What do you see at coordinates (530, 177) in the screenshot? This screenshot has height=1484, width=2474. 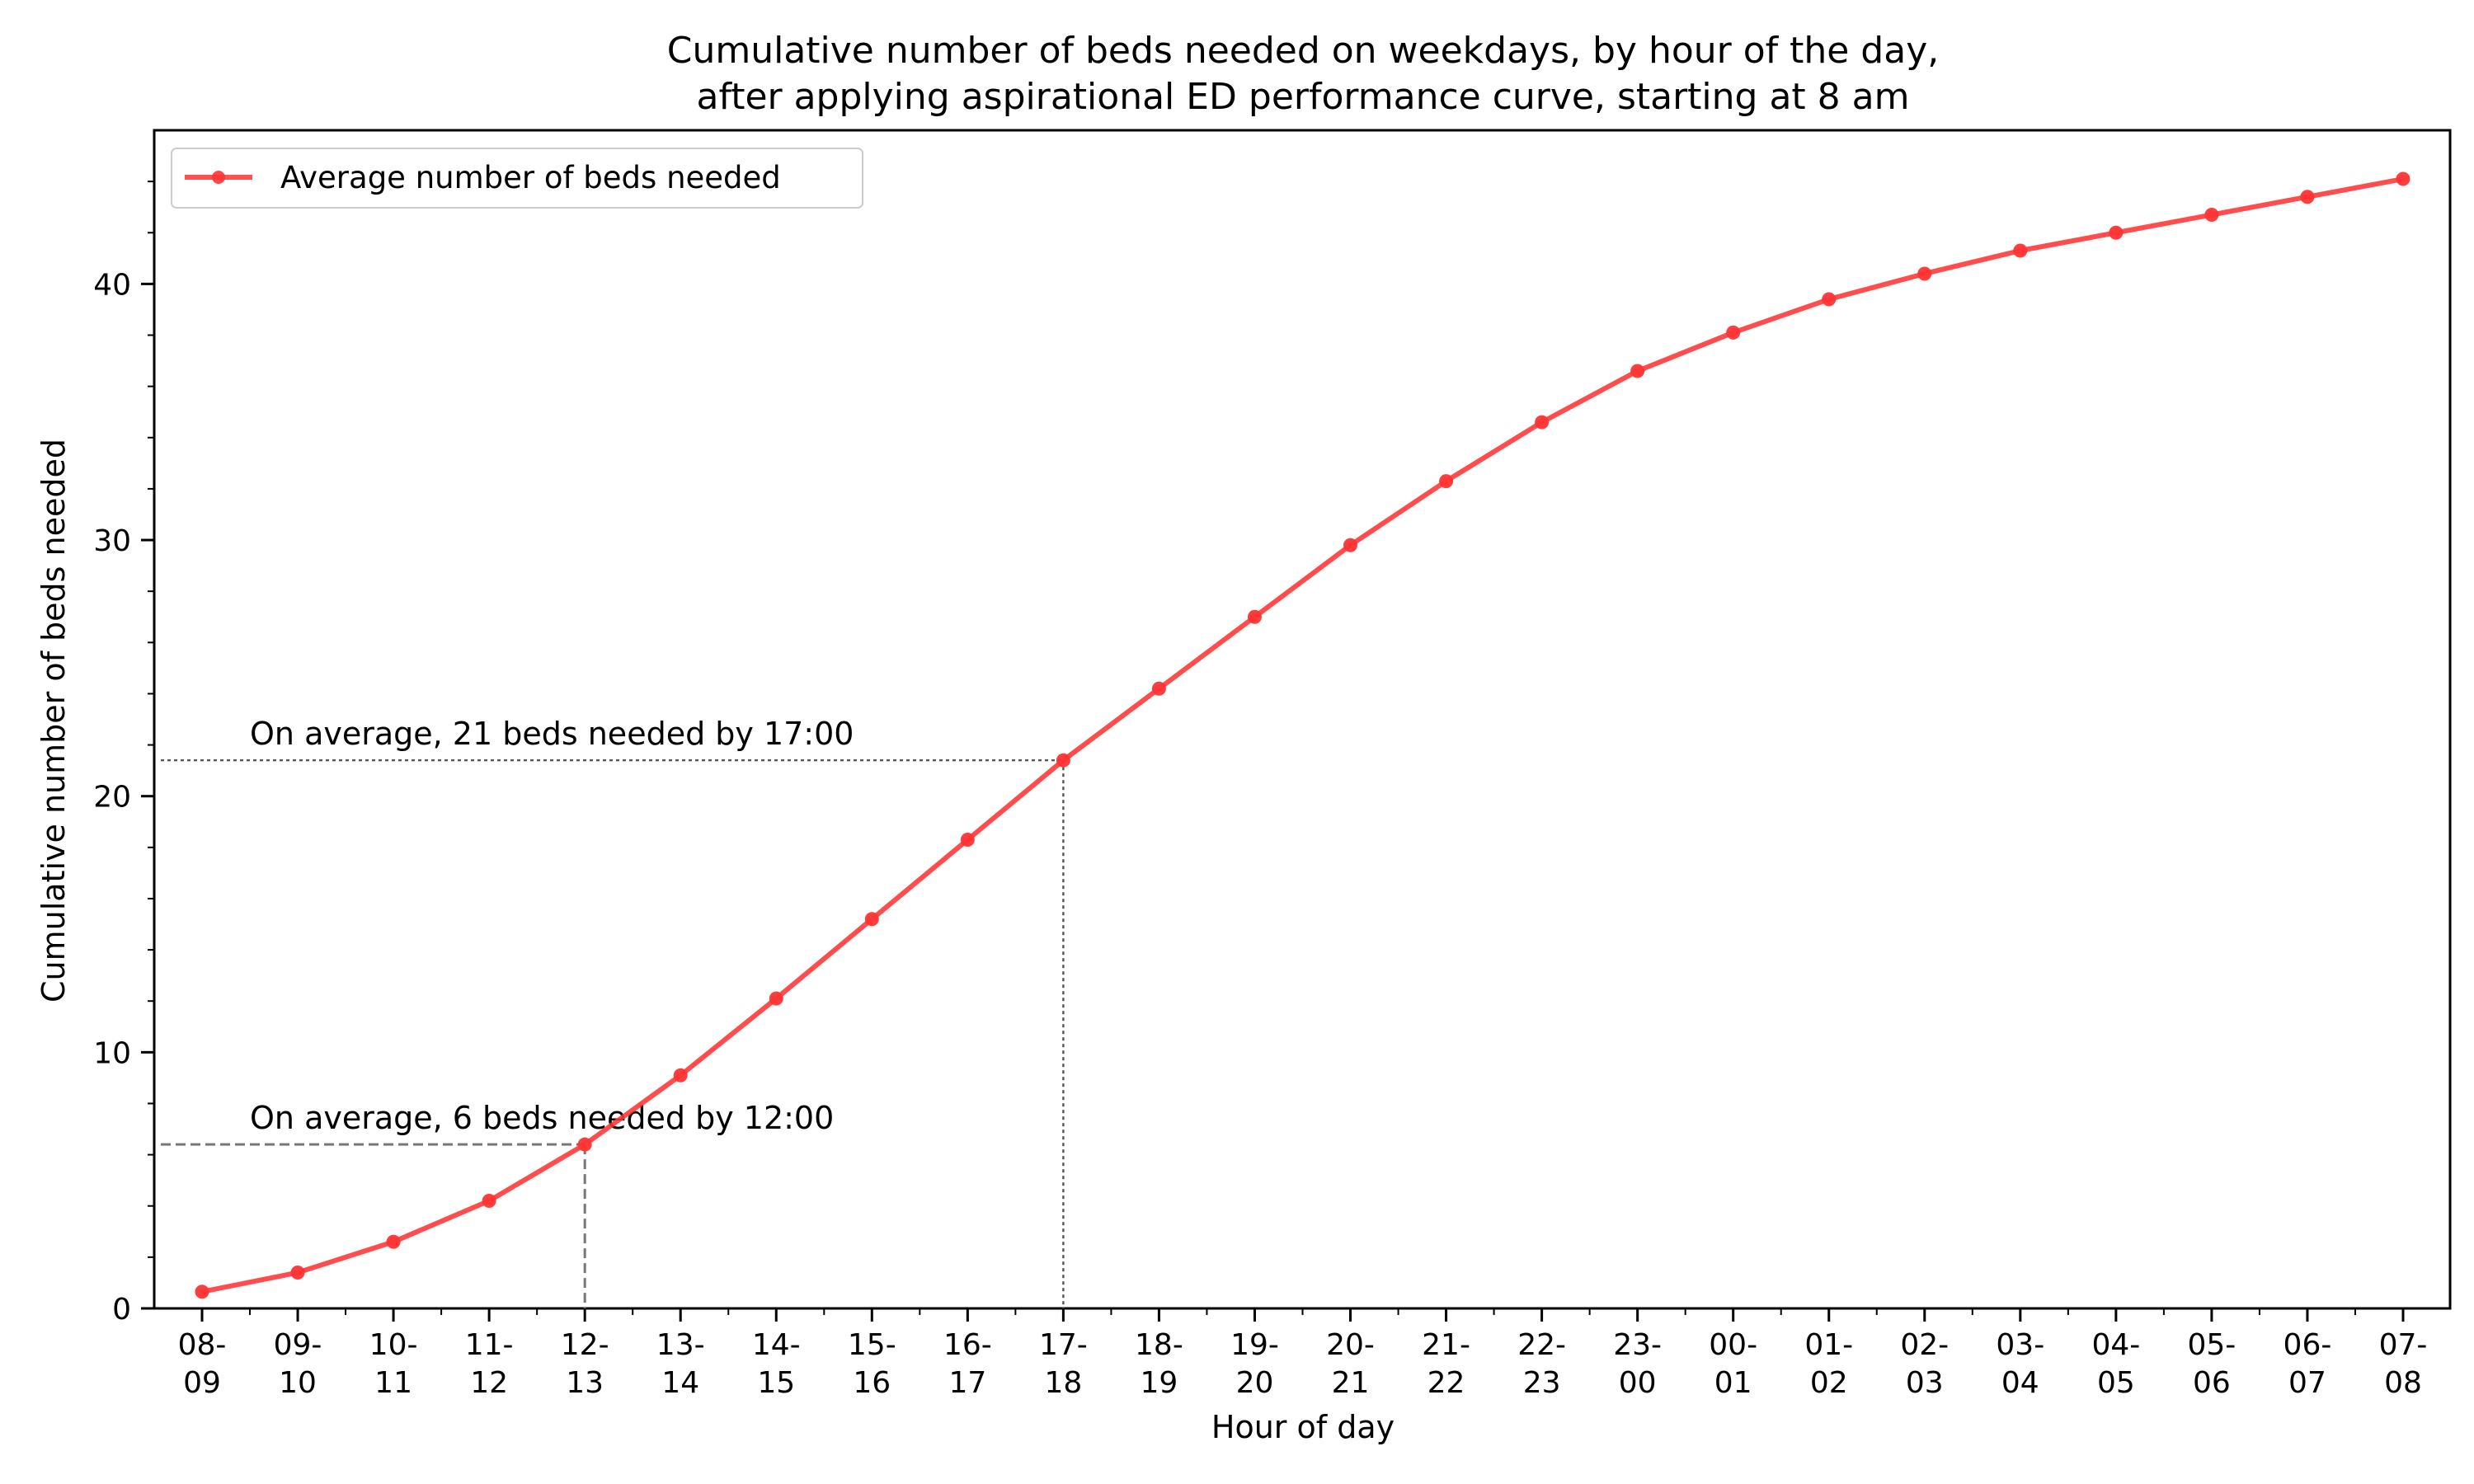 I see `legend-label: Average number of beds needed` at bounding box center [530, 177].